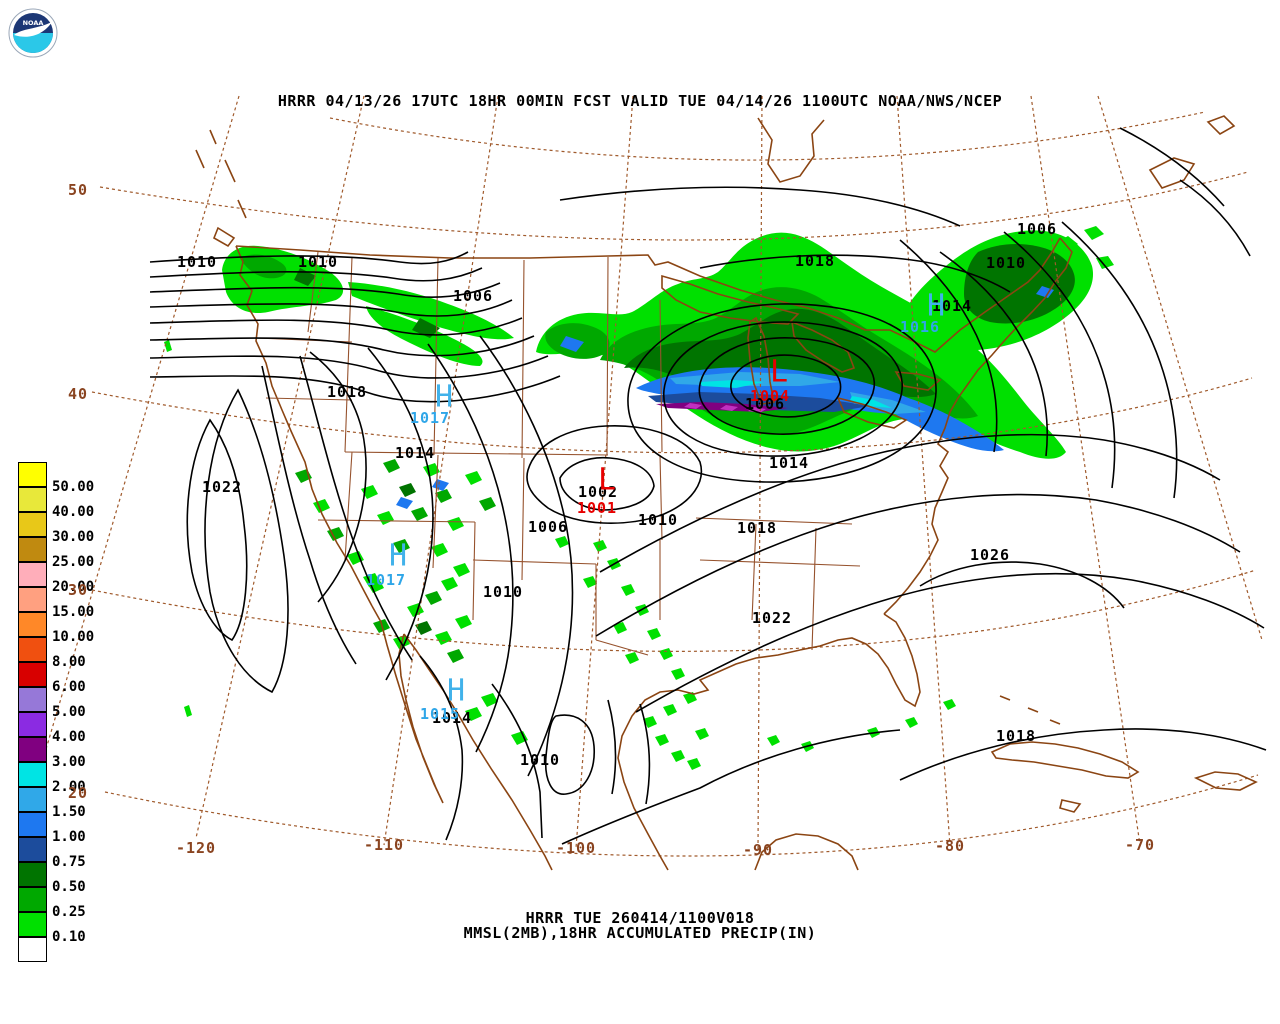 This screenshot has width=1280, height=1024. What do you see at coordinates (69, 937) in the screenshot?
I see `legend-value-label: 0.10` at bounding box center [69, 937].